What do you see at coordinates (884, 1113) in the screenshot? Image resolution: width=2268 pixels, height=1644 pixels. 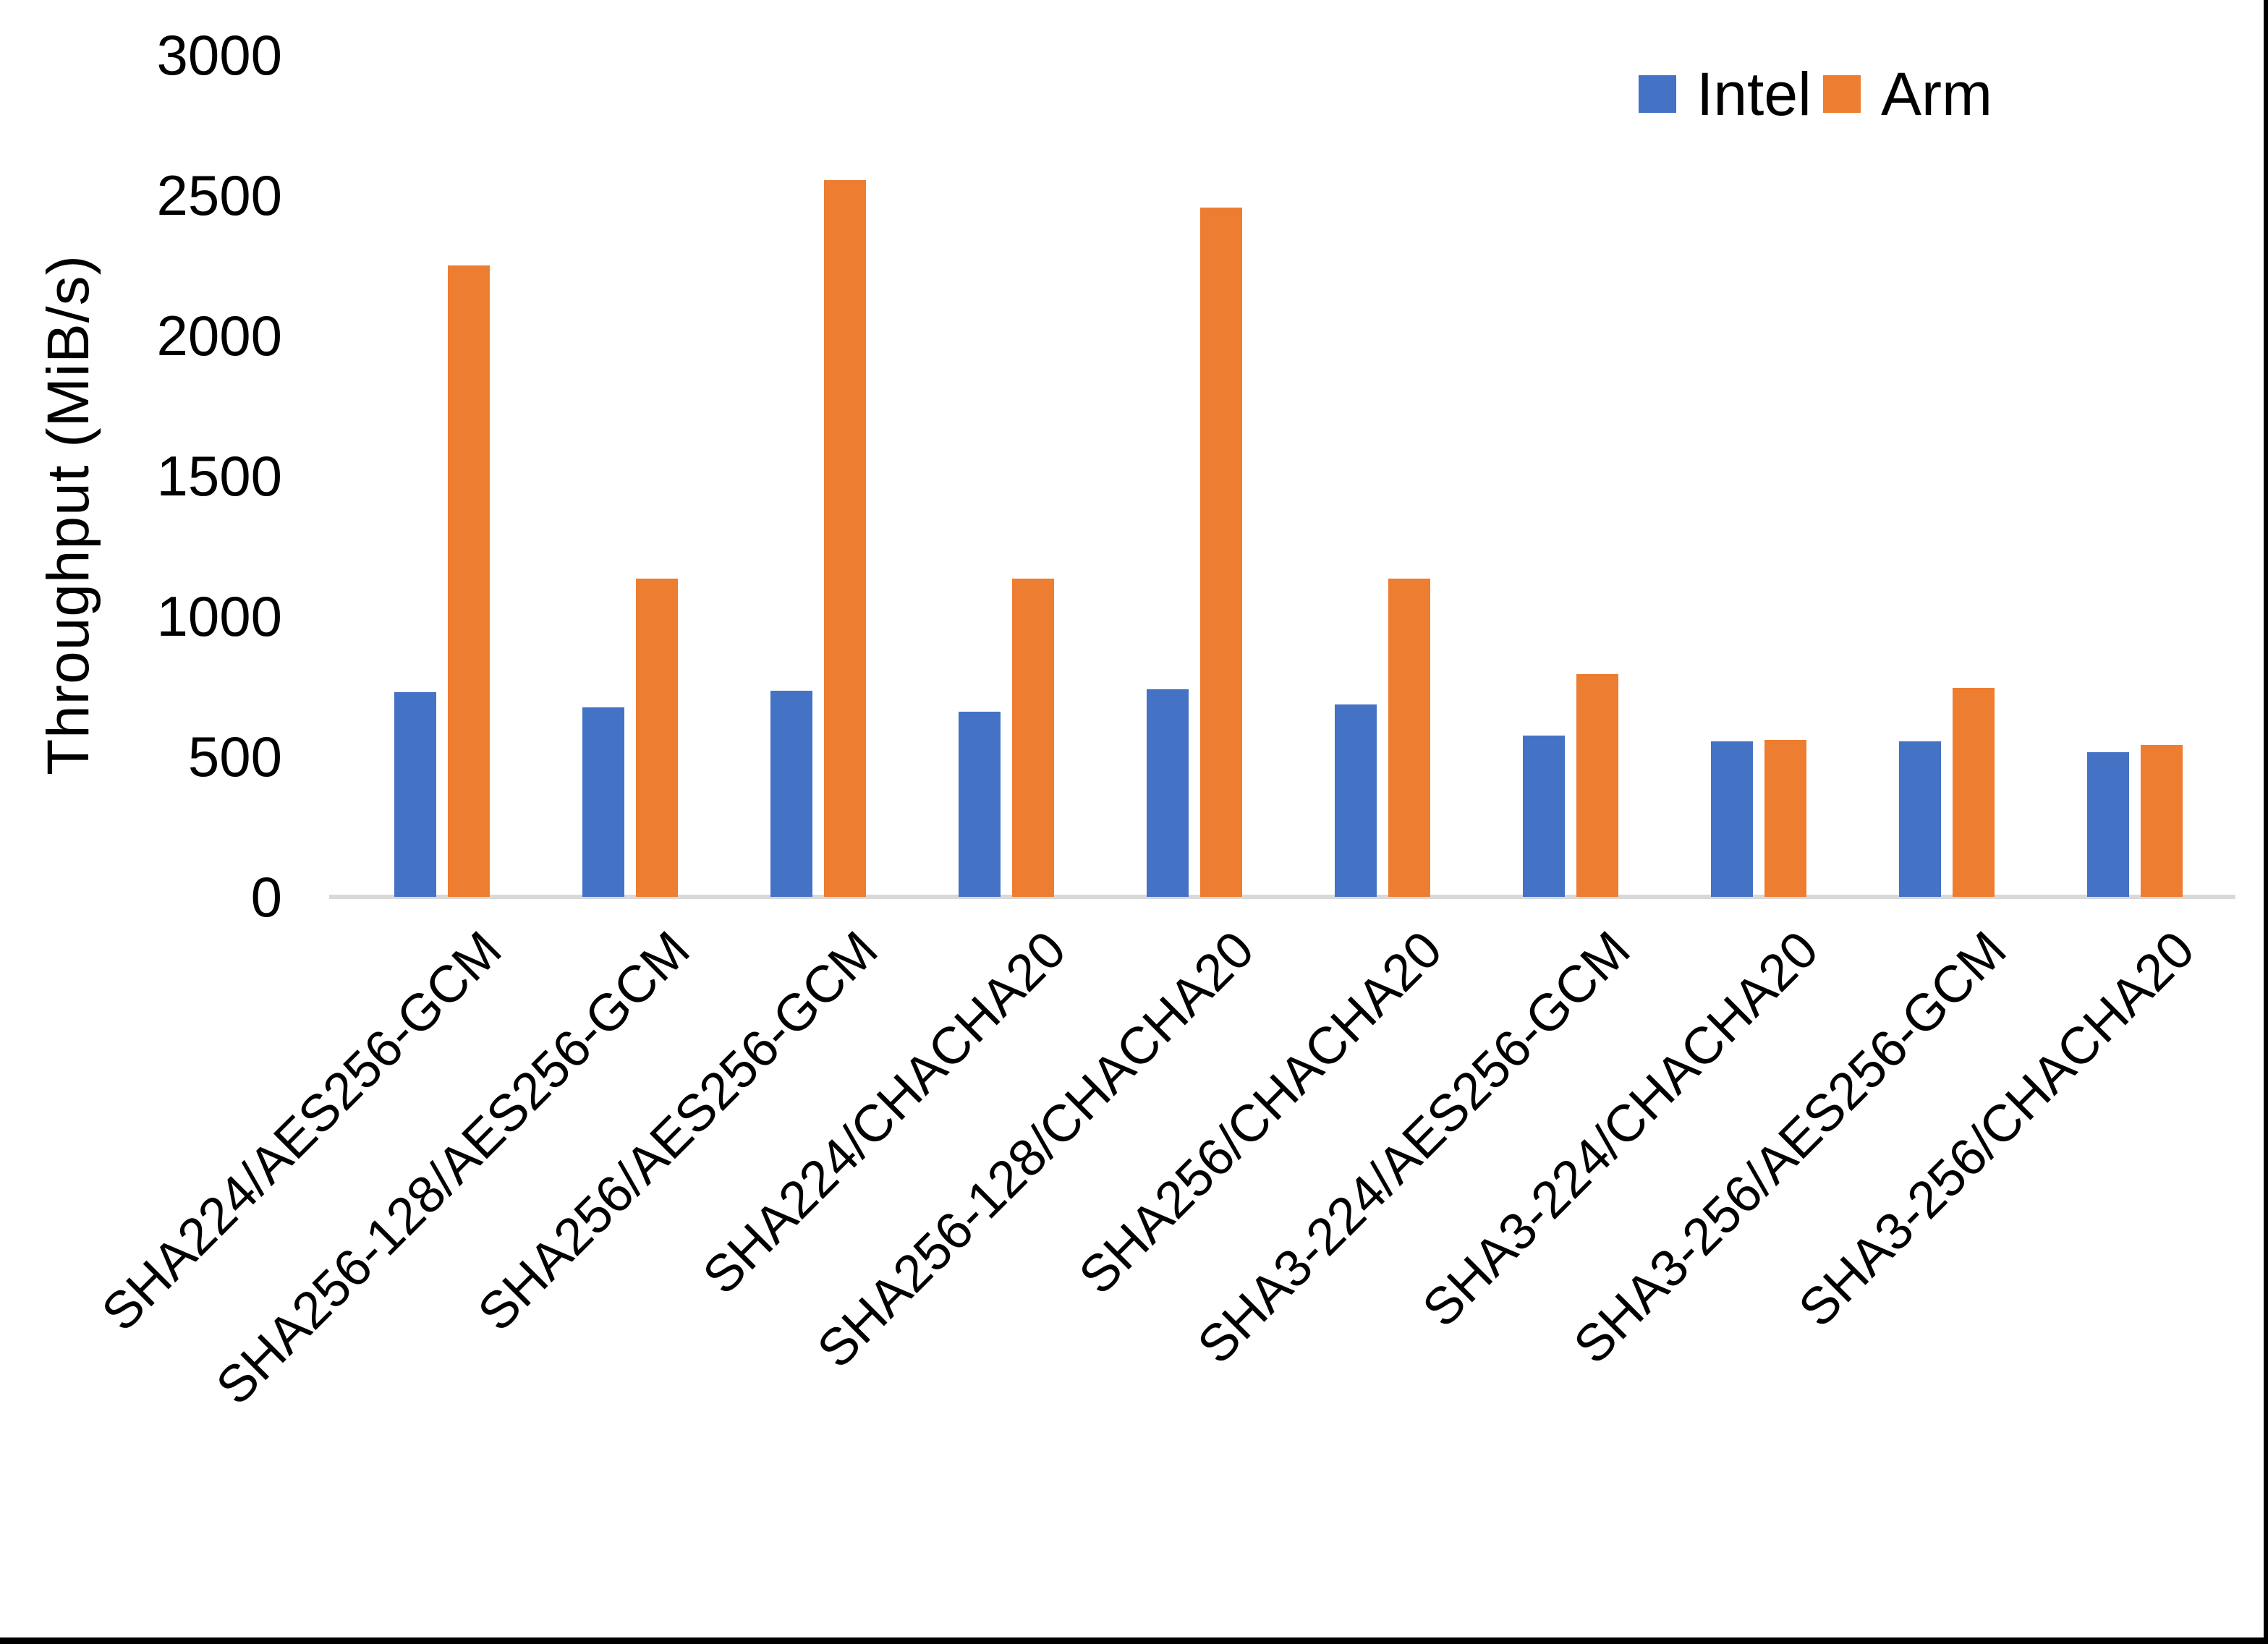 I see `x-category-label-SHA224/CHACHA20: SHA224/CHACHA20` at bounding box center [884, 1113].